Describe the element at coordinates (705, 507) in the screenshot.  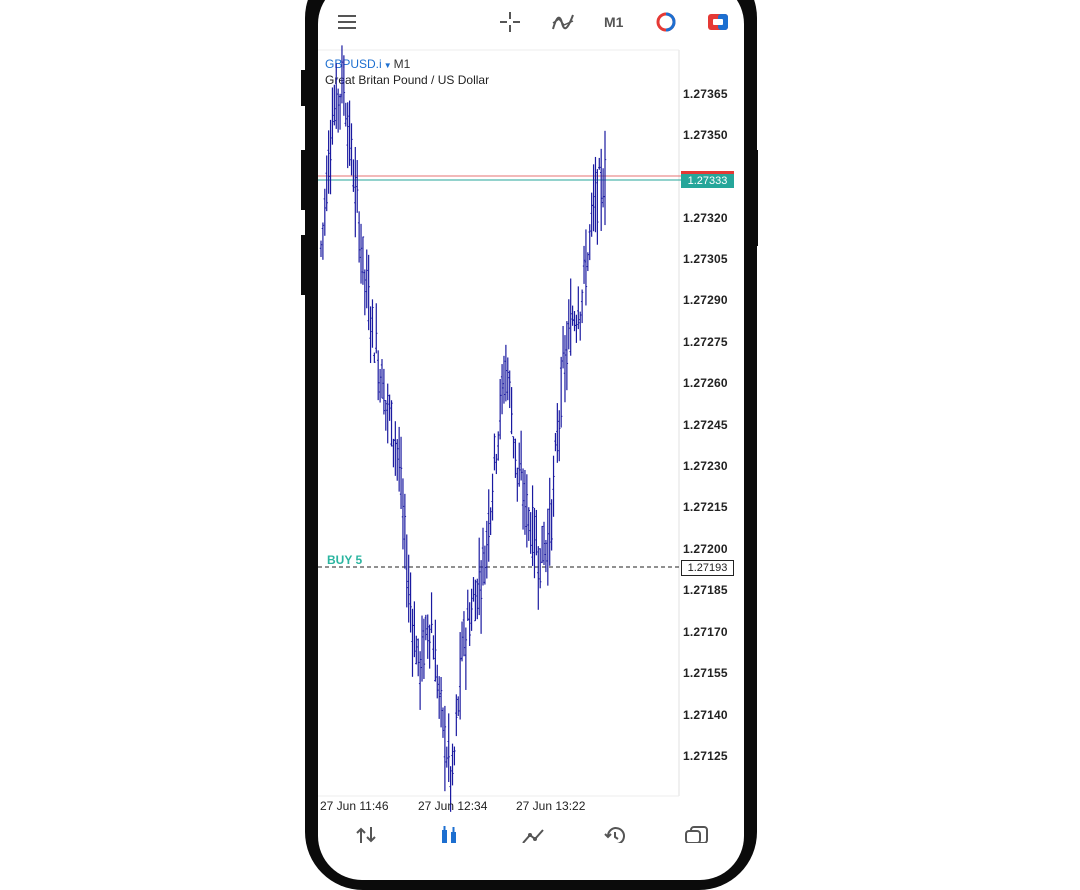
I see `price-tick: 1.27215` at that location.